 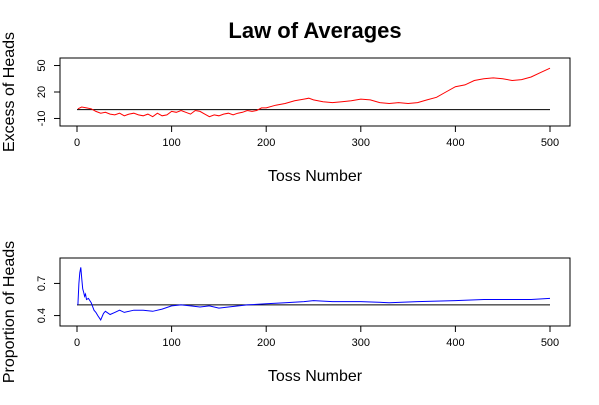 What do you see at coordinates (9, 92) in the screenshot?
I see `top-y-axis-title: Excess of Heads` at bounding box center [9, 92].